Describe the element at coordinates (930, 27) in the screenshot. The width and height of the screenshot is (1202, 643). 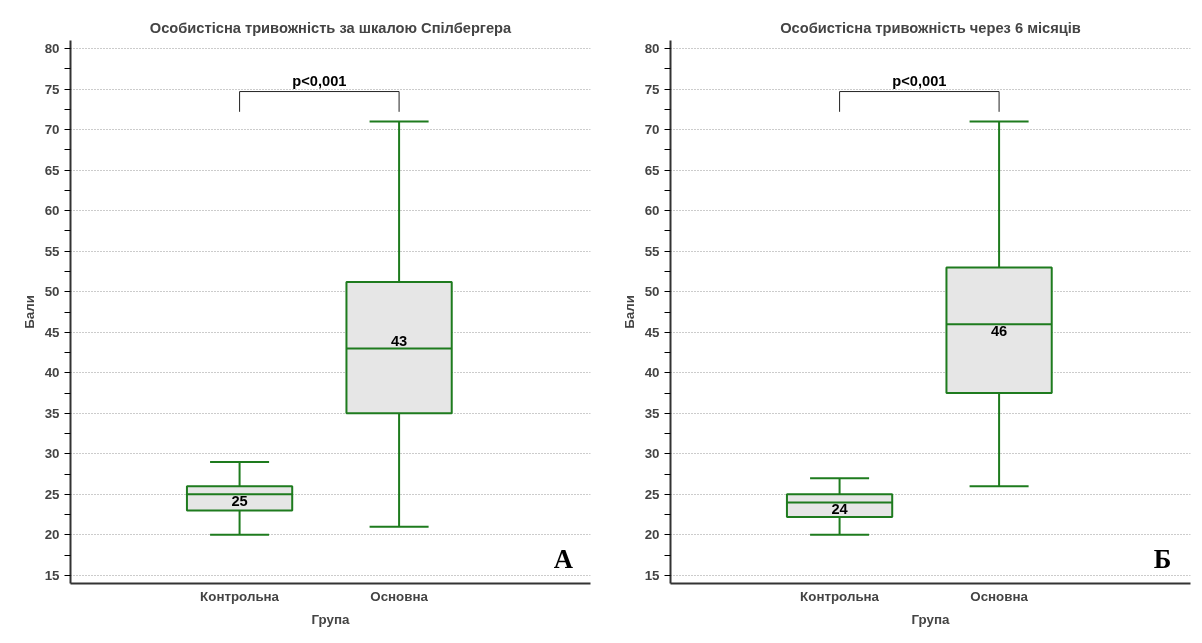
I see `chart-title: Особистісна тривожність через 6 місяців` at that location.